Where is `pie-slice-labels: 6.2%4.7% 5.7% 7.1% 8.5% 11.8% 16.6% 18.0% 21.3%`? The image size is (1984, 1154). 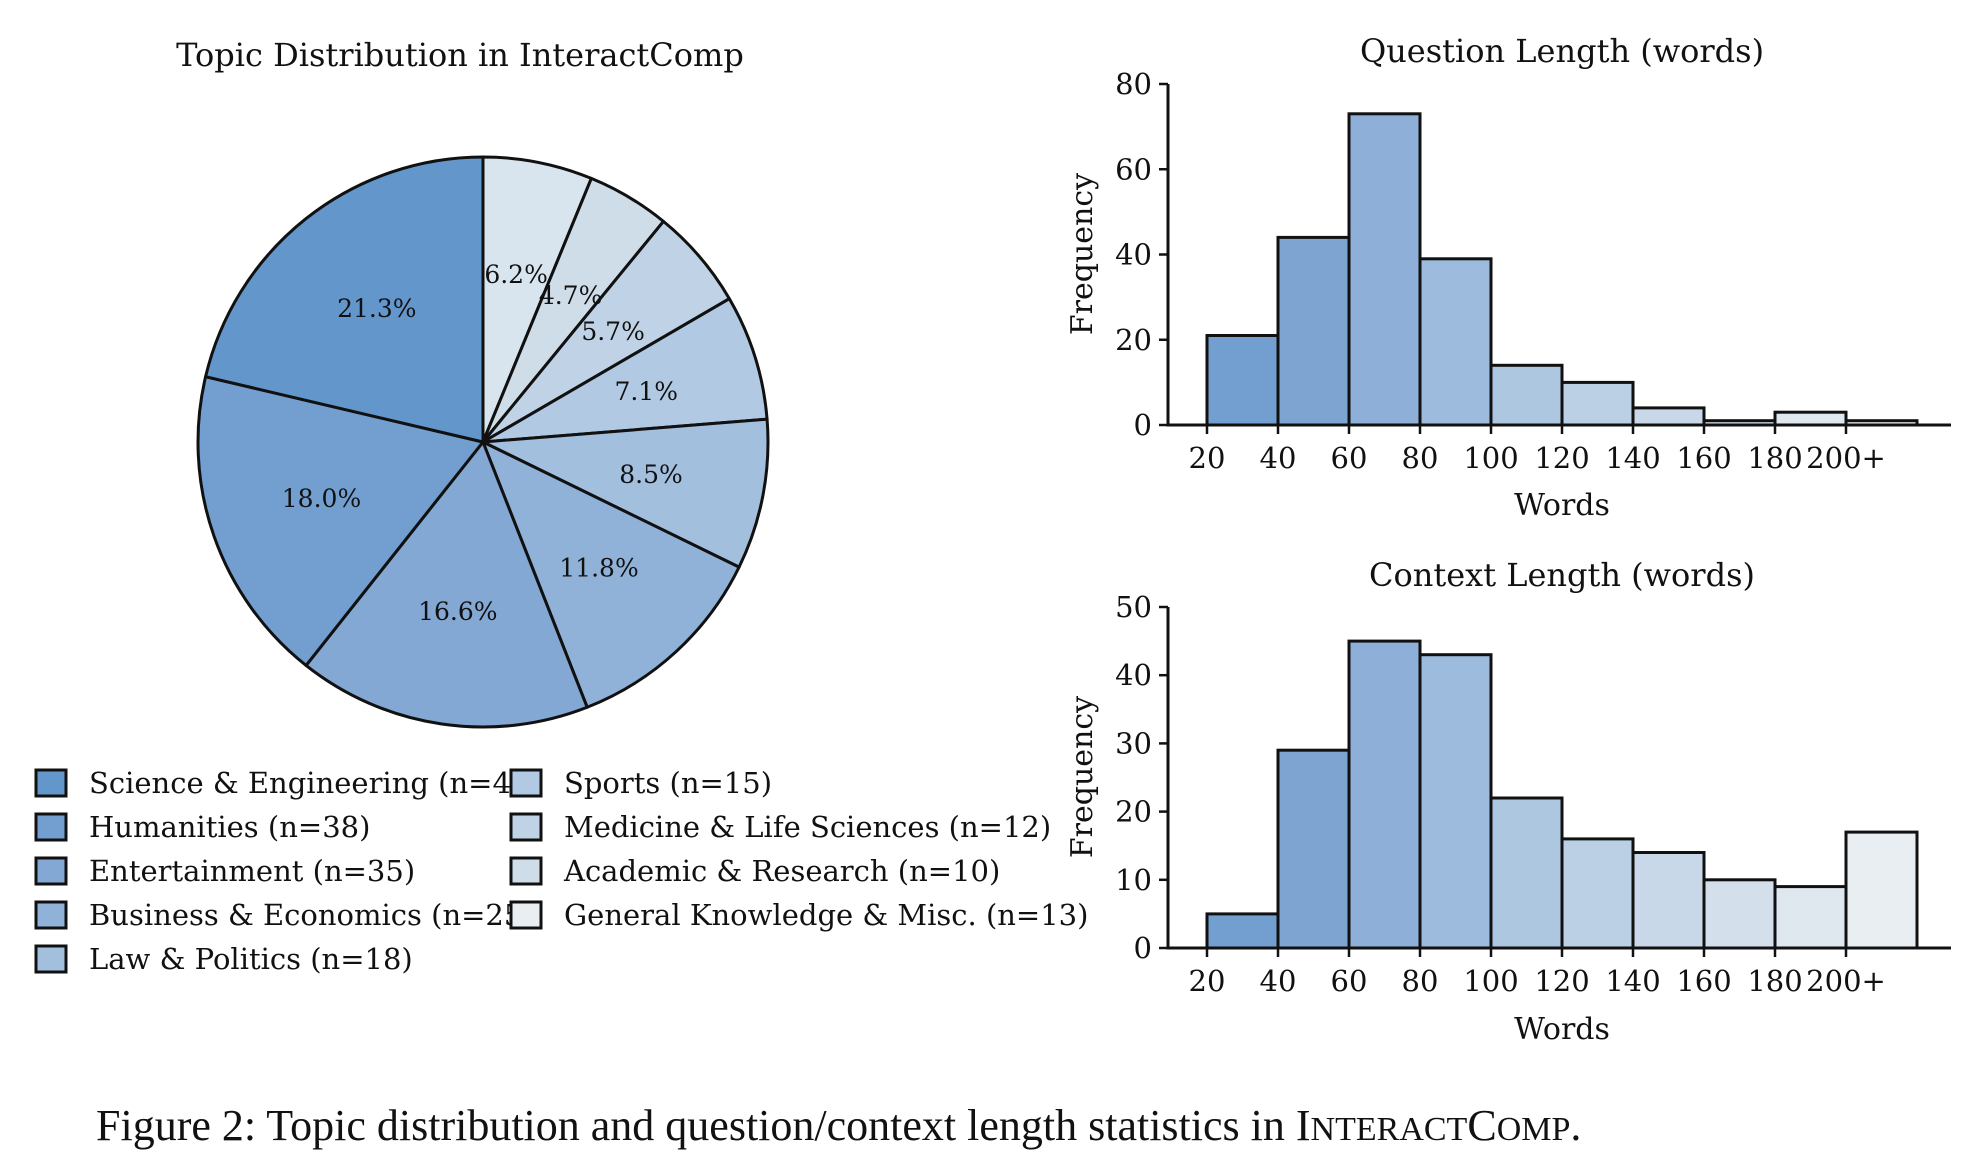 pie-slice-labels: 6.2%4.7% 5.7% 7.1% 8.5% 11.8% 16.6% 18.0% 21.3% is located at coordinates (482, 443).